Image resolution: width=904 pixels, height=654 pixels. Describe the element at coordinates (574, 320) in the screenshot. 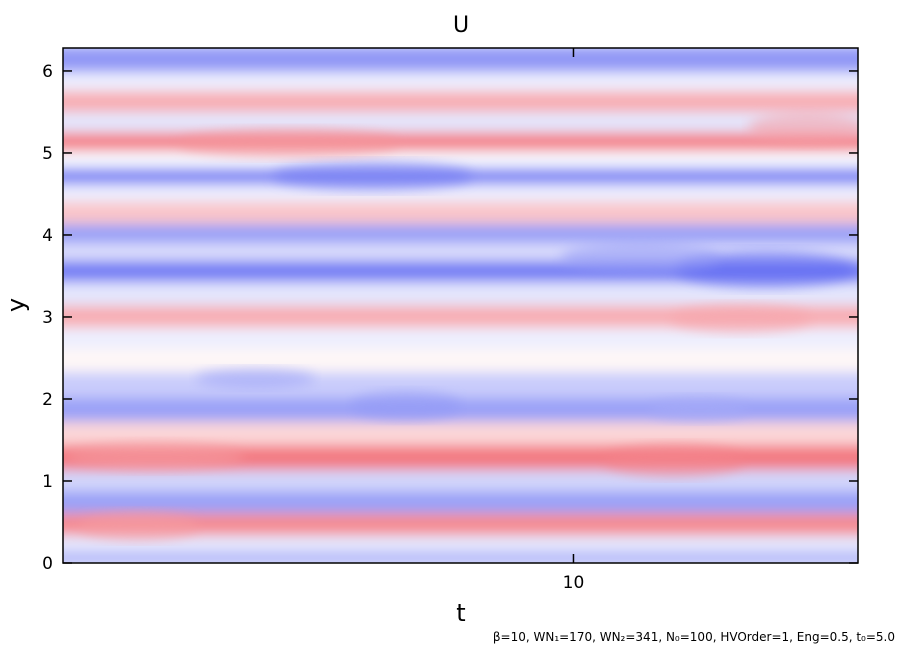

I see `x-axis-ticks: 10` at that location.